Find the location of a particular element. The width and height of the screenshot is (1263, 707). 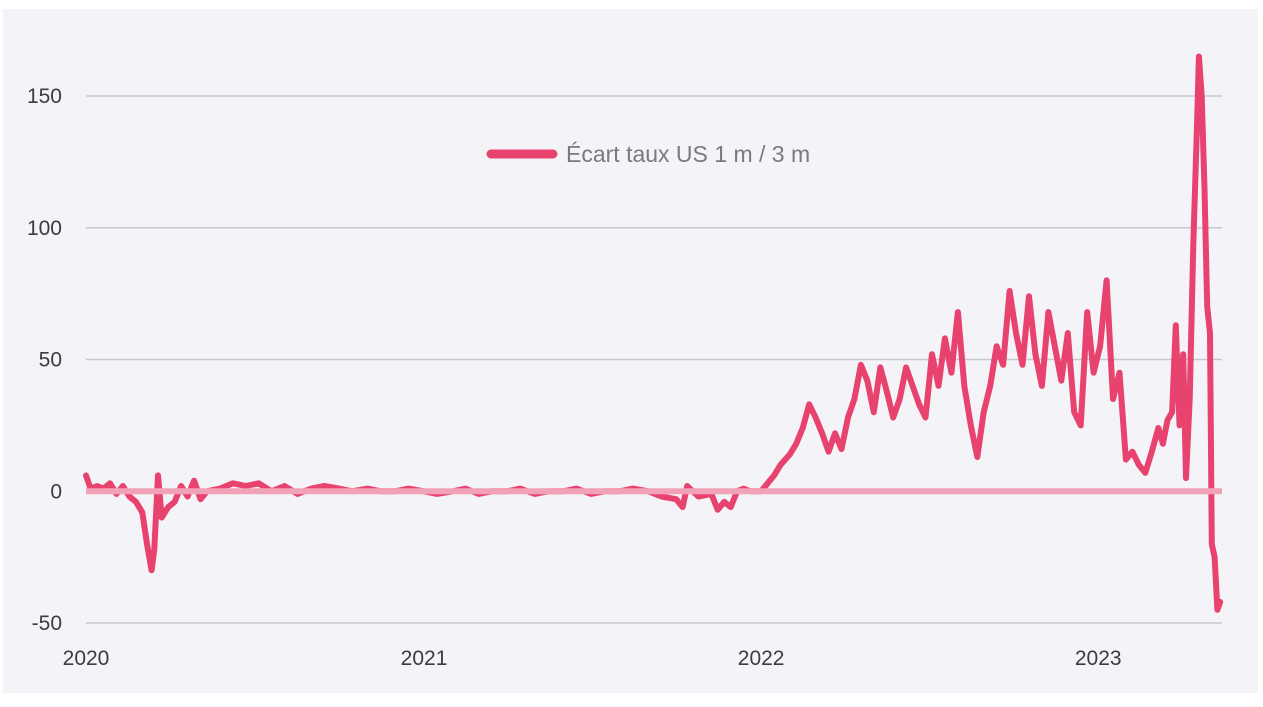

y-tick-label: 150 is located at coordinates (44, 96).